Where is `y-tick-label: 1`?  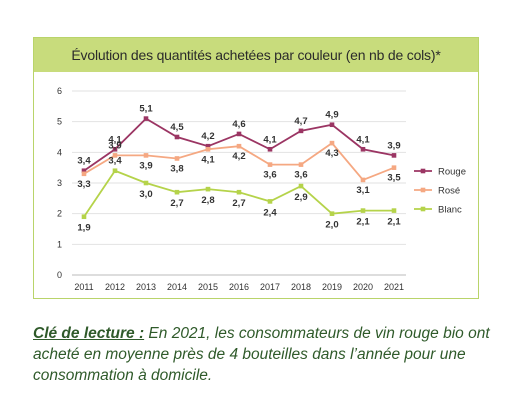
y-tick-label: 1 is located at coordinates (59, 244).